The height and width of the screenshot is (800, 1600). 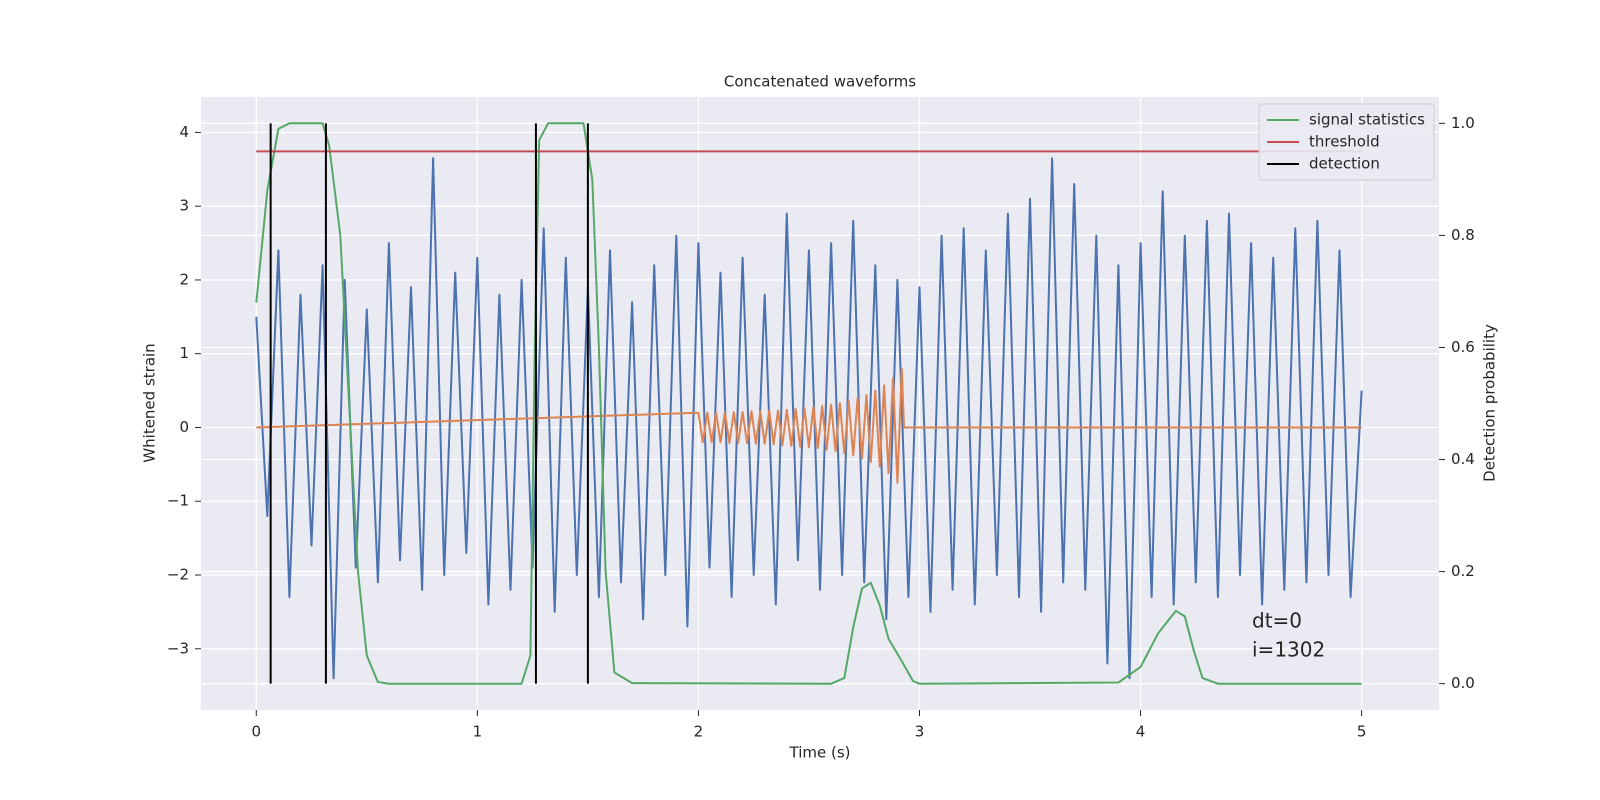 I want to click on y-tick-label: 0, so click(x=184, y=427).